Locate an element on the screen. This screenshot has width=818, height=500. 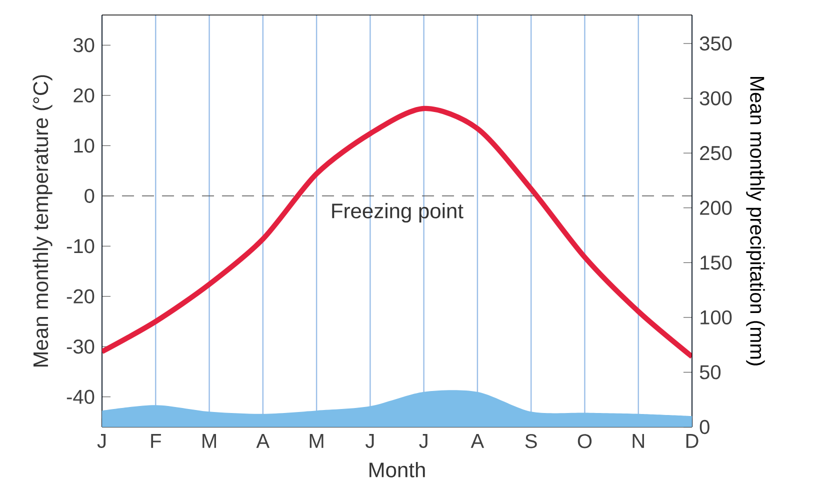
x-axis-title: Month is located at coordinates (397, 470).